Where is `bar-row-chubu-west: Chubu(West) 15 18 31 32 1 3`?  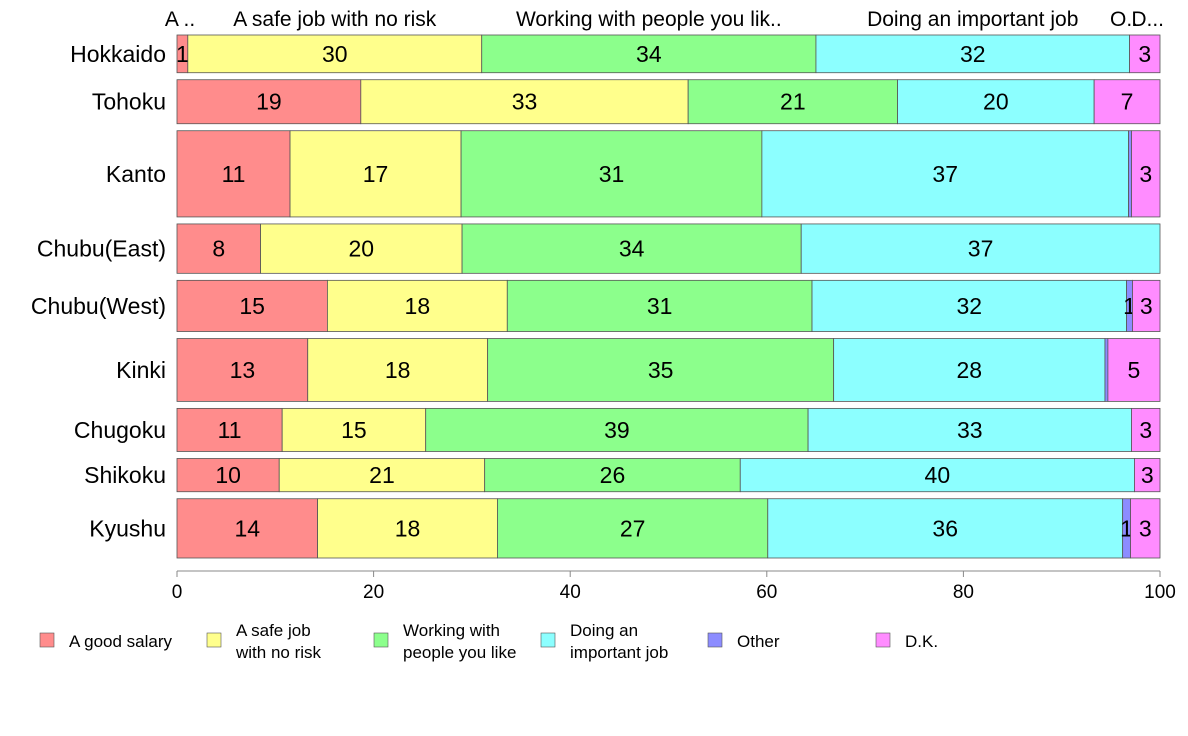
bar-row-chubu-west: Chubu(West) 15 18 31 32 1 3 is located at coordinates (596, 305).